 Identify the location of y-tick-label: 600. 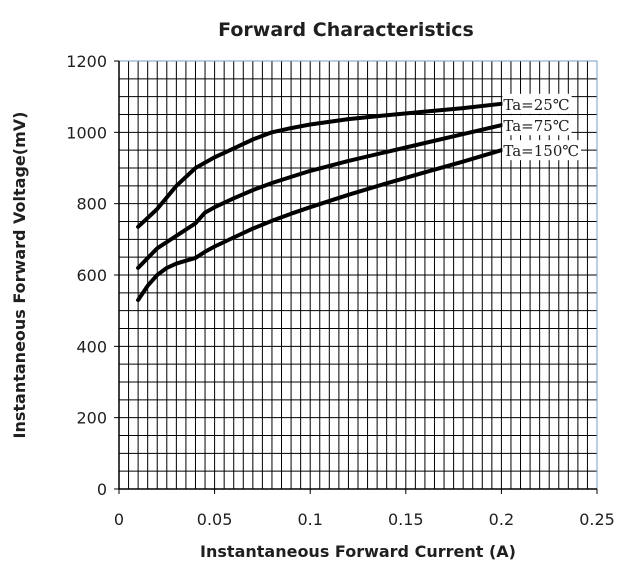
(91, 275).